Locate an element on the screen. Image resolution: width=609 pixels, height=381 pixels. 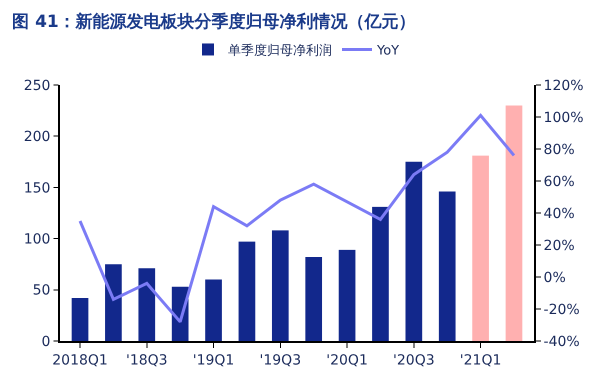
y-tick-label: 200 is located at coordinates (37, 137).